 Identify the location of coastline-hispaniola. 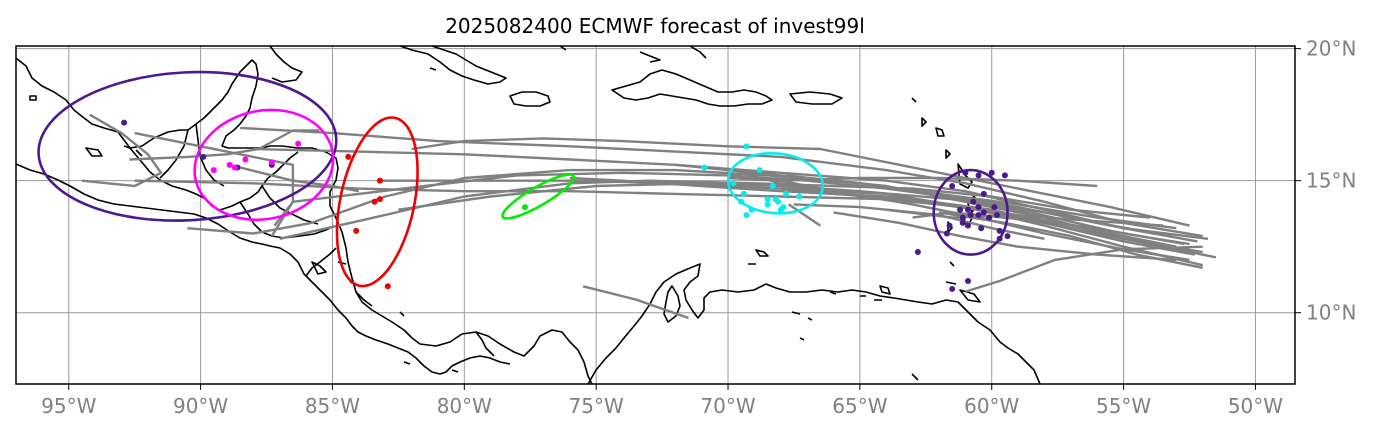
(692, 88).